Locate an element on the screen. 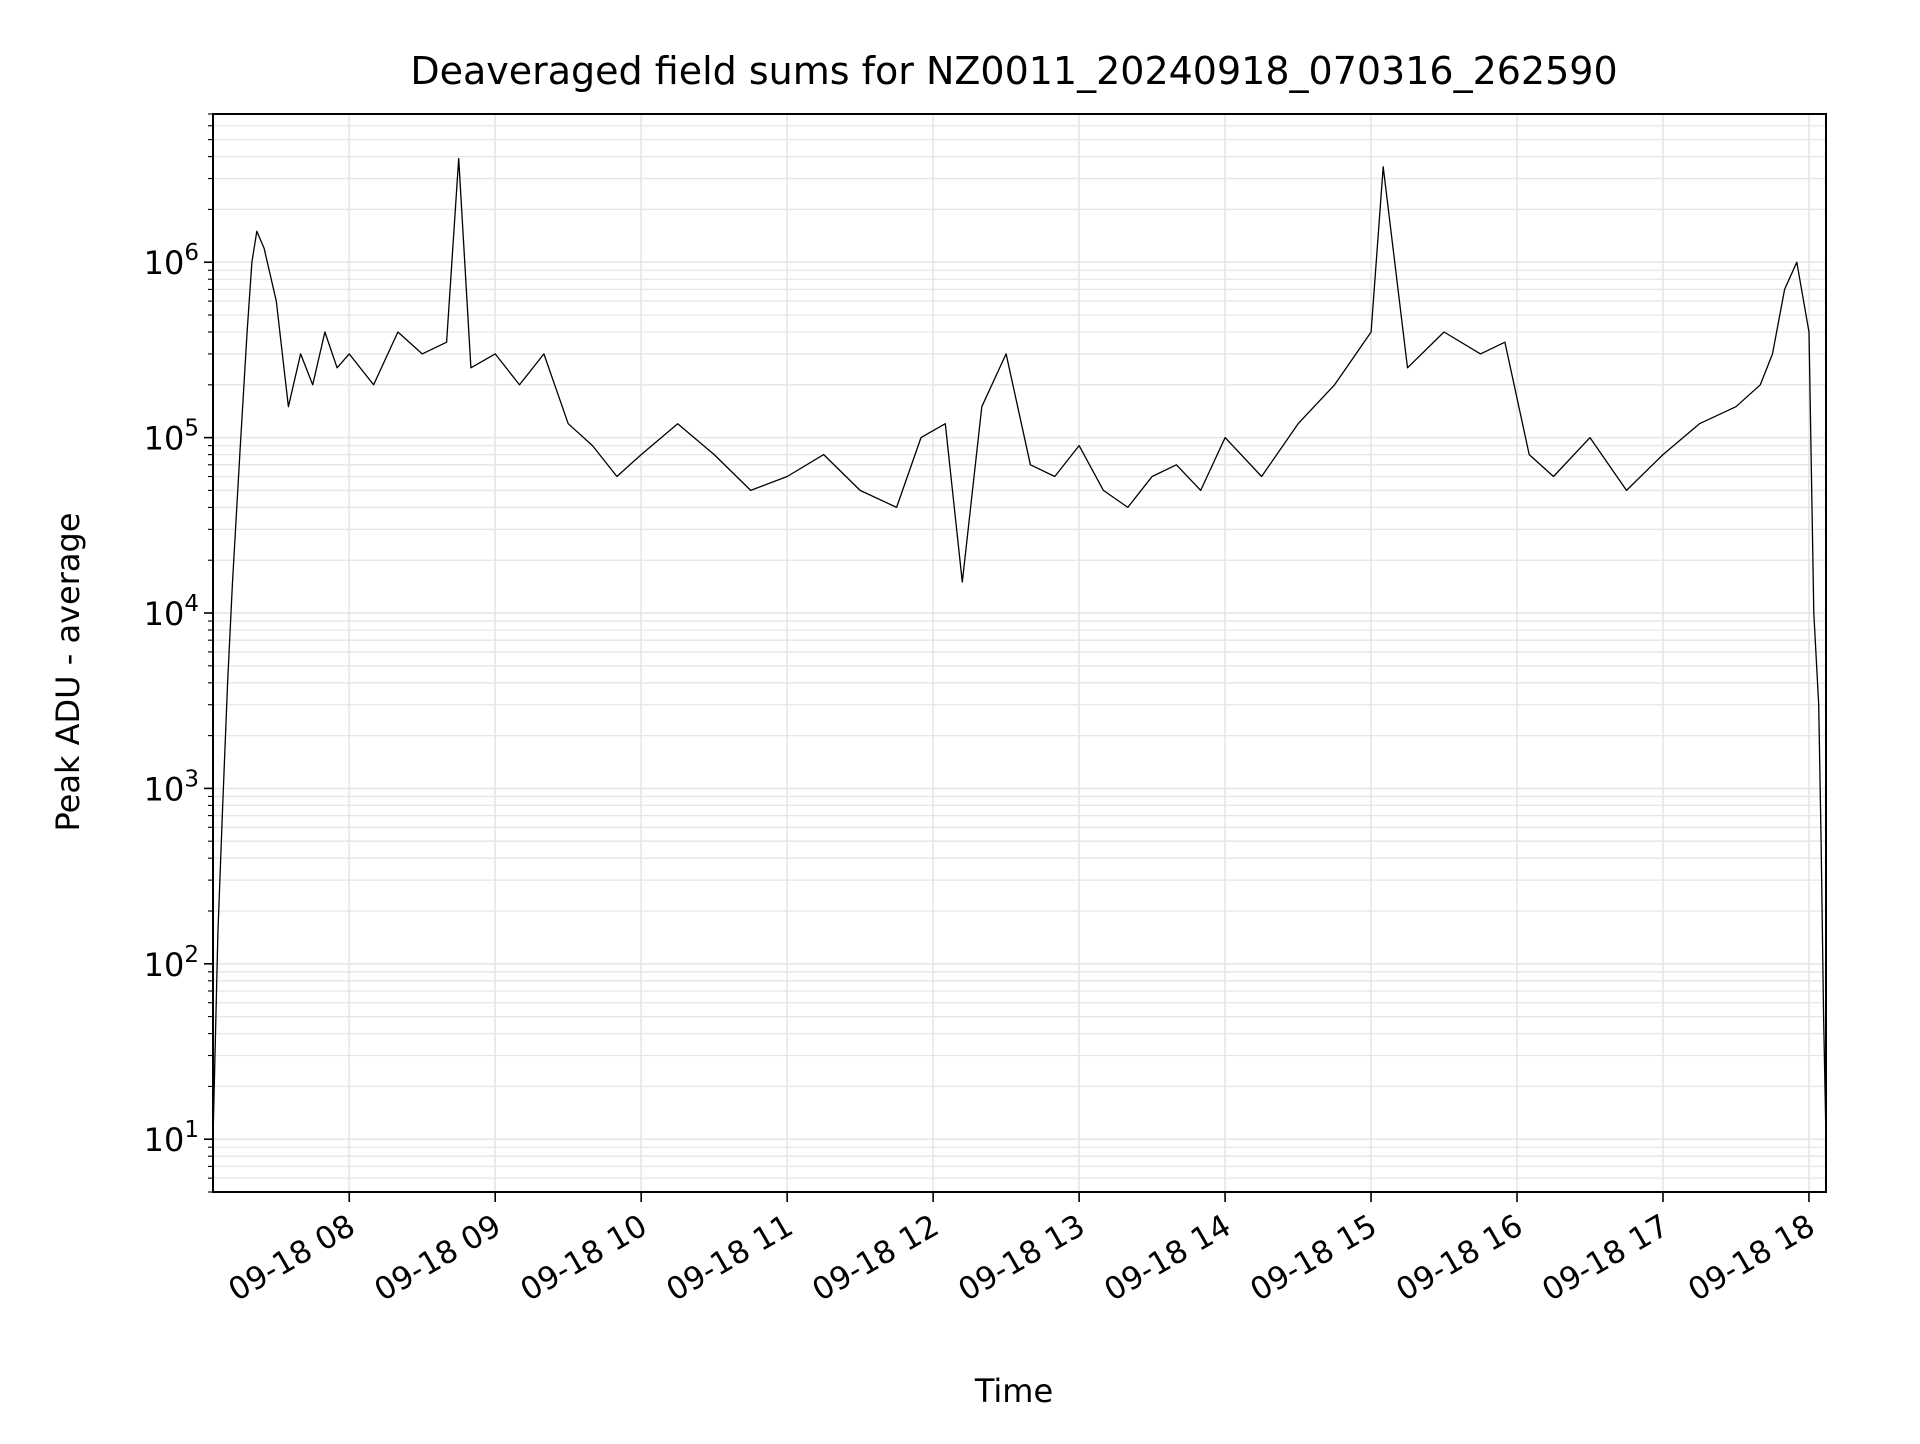 This screenshot has height=1444, width=1920. y-tick-label: 10¹ is located at coordinates (171, 1138).